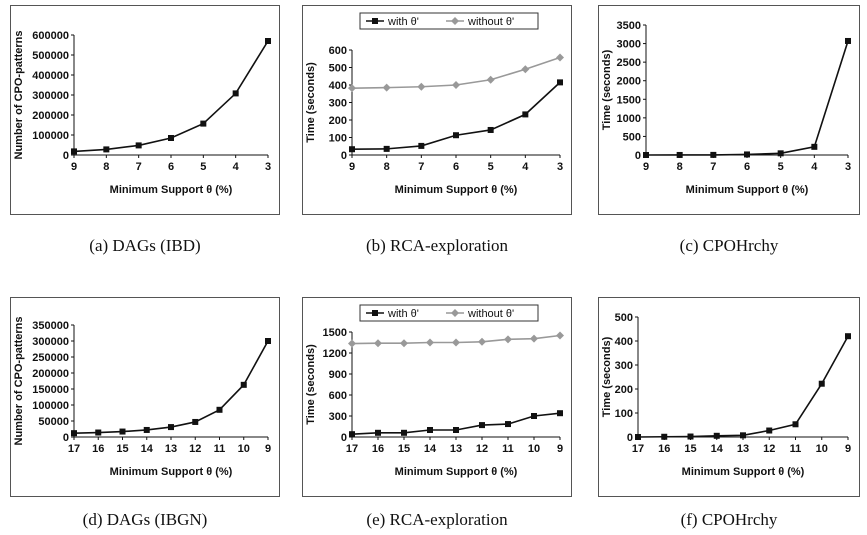 The image size is (867, 535). What do you see at coordinates (311, 102) in the screenshot?
I see `y-axis-label: Time (seconds)` at bounding box center [311, 102].